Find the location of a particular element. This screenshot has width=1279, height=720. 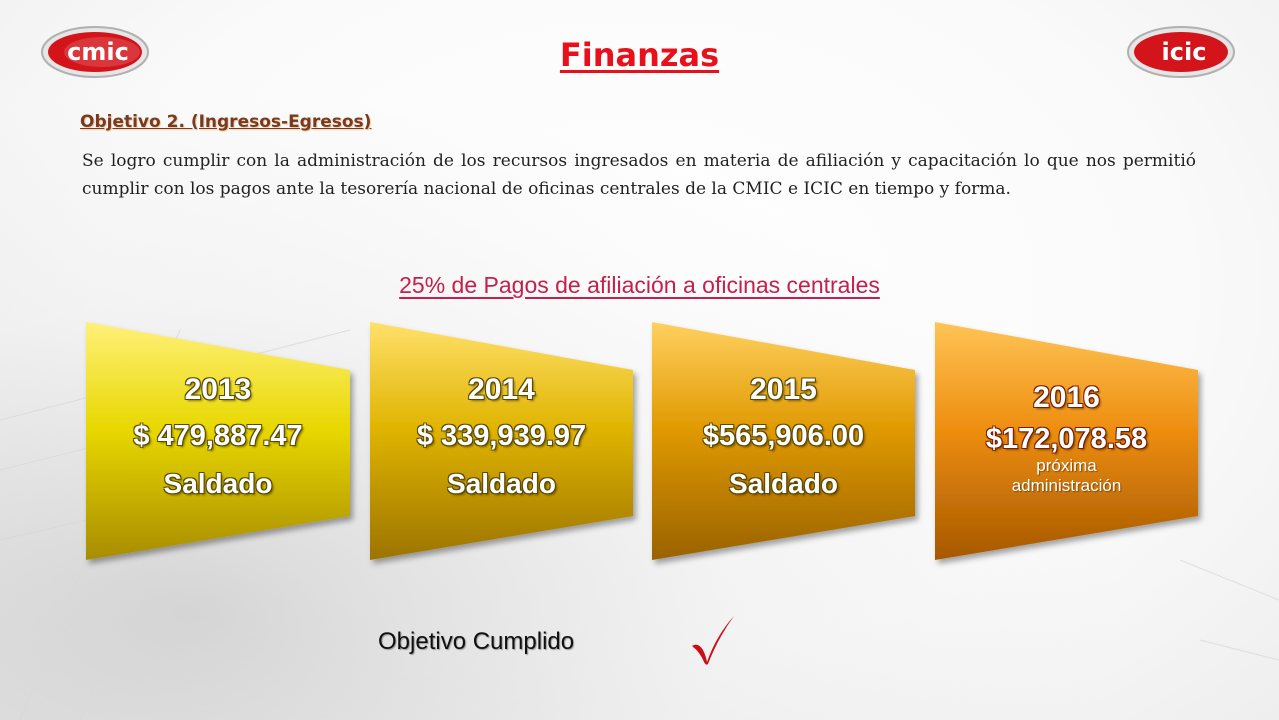

card-note: próxima administración is located at coordinates (1066, 475).